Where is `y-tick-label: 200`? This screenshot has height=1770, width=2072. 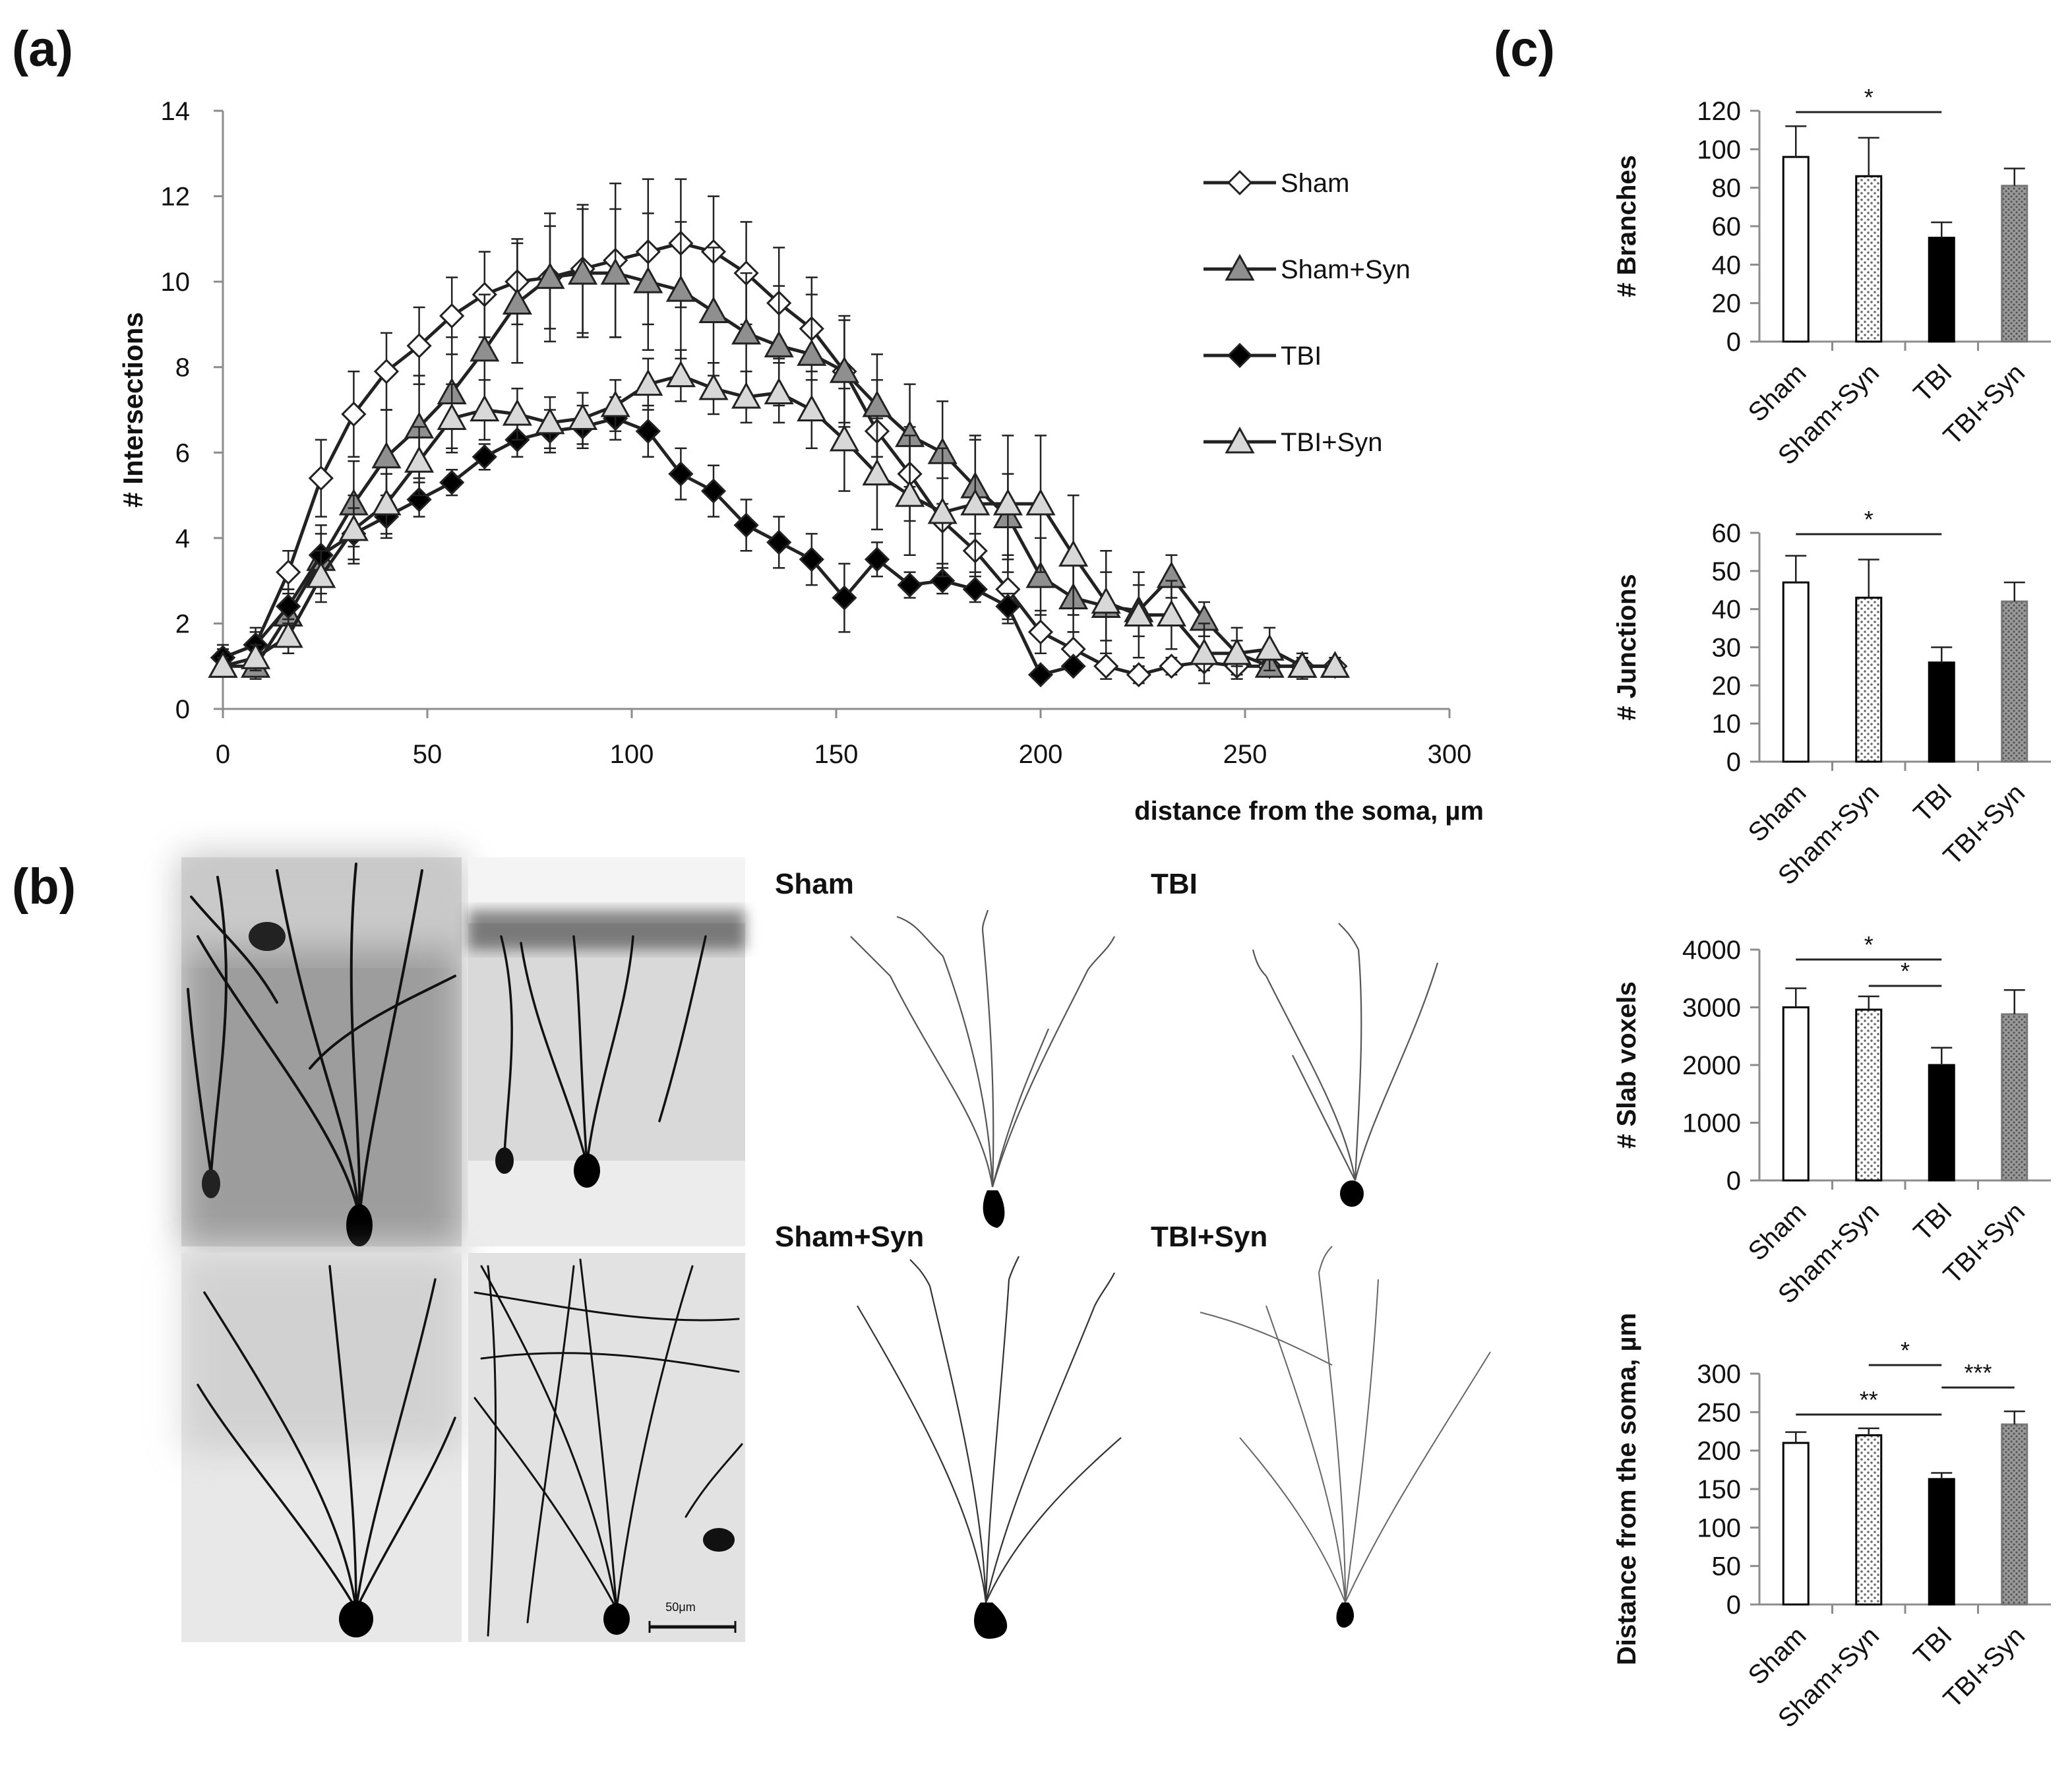
y-tick-label: 200 is located at coordinates (1719, 1452).